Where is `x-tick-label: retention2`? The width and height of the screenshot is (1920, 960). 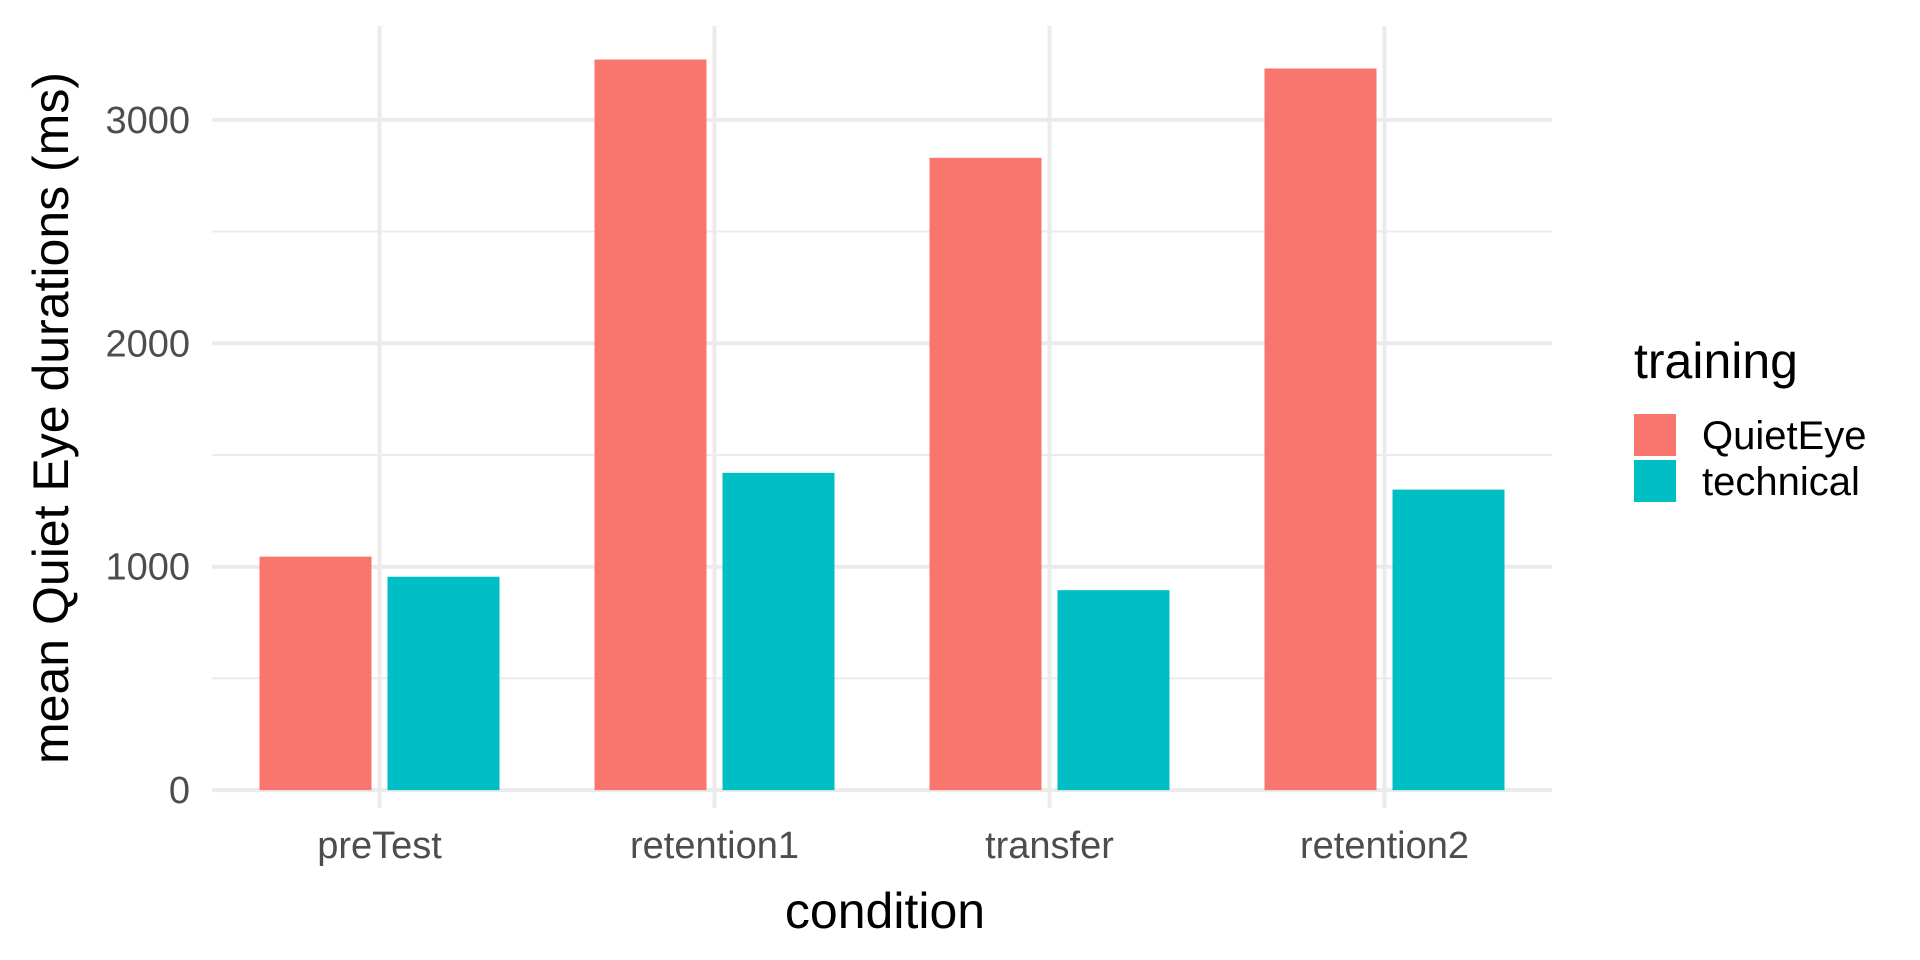 x-tick-label: retention2 is located at coordinates (1384, 846).